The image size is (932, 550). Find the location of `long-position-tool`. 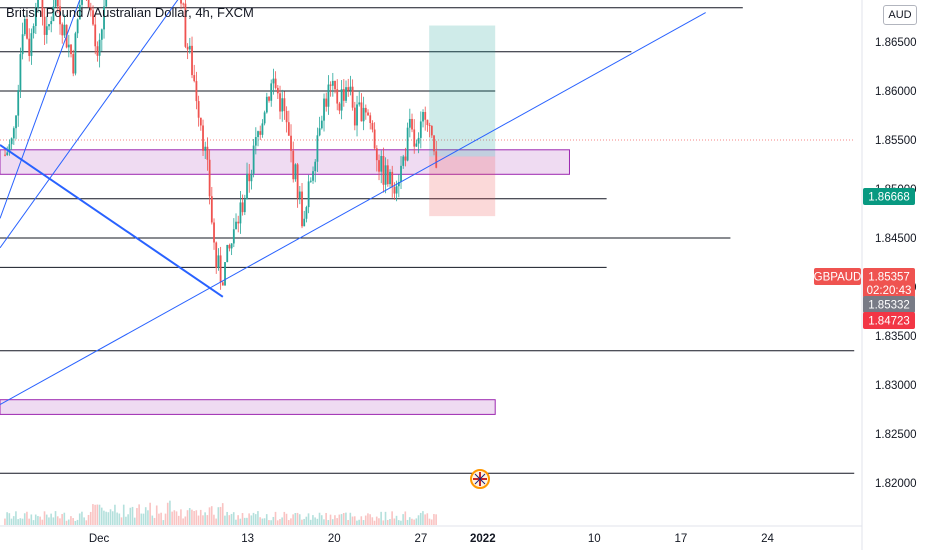

long-position-tool is located at coordinates (462, 121).